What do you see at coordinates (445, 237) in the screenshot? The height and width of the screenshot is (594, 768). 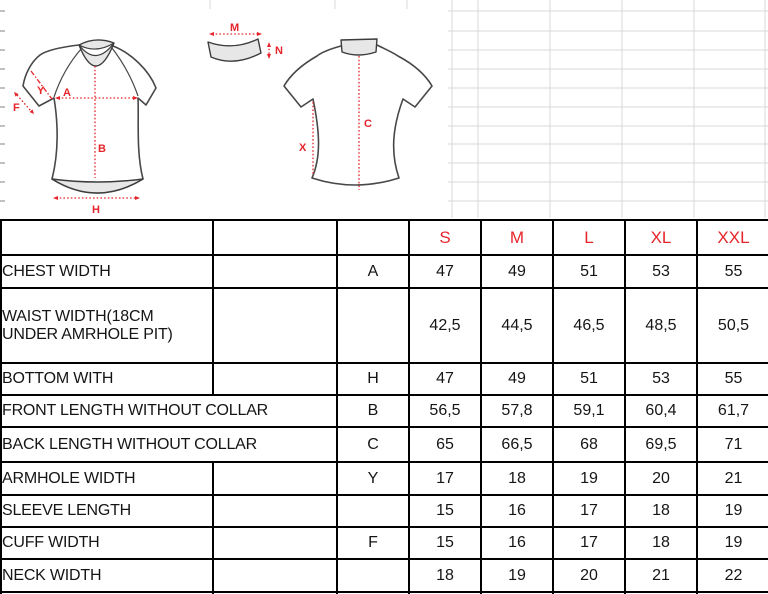 I see `size-header-s: S` at bounding box center [445, 237].